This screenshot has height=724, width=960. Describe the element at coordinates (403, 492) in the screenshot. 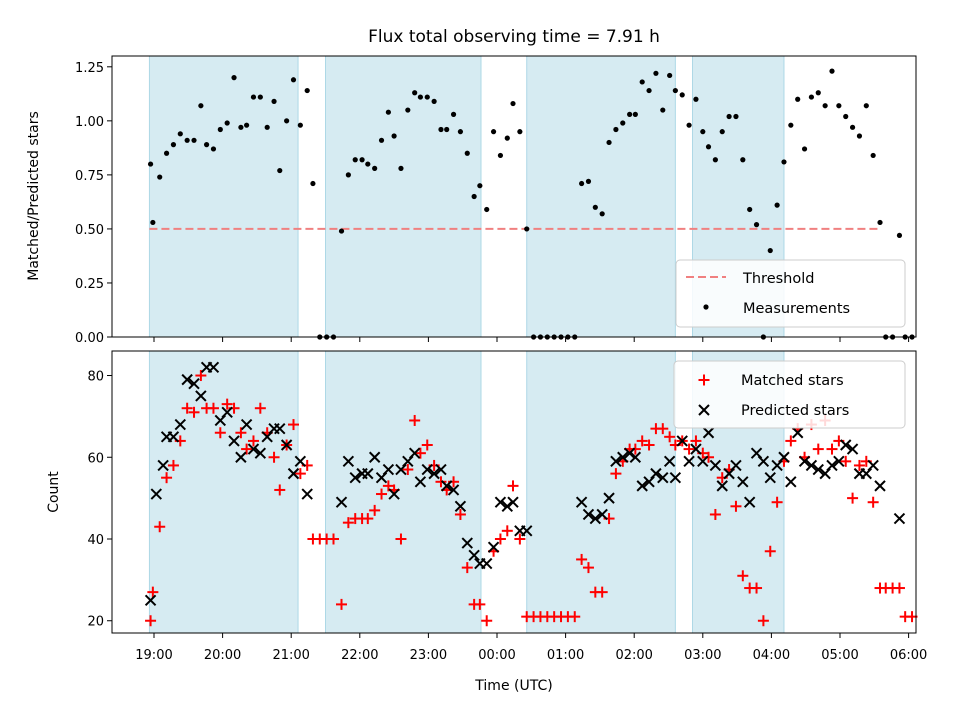

I see `bottom-shaded-interval` at that location.